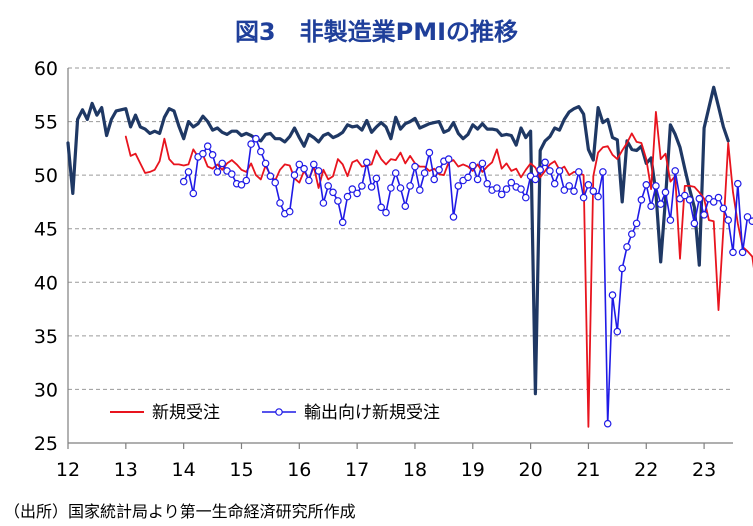 The height and width of the screenshot is (526, 753). I want to click on x-tick-label: 19, so click(473, 470).